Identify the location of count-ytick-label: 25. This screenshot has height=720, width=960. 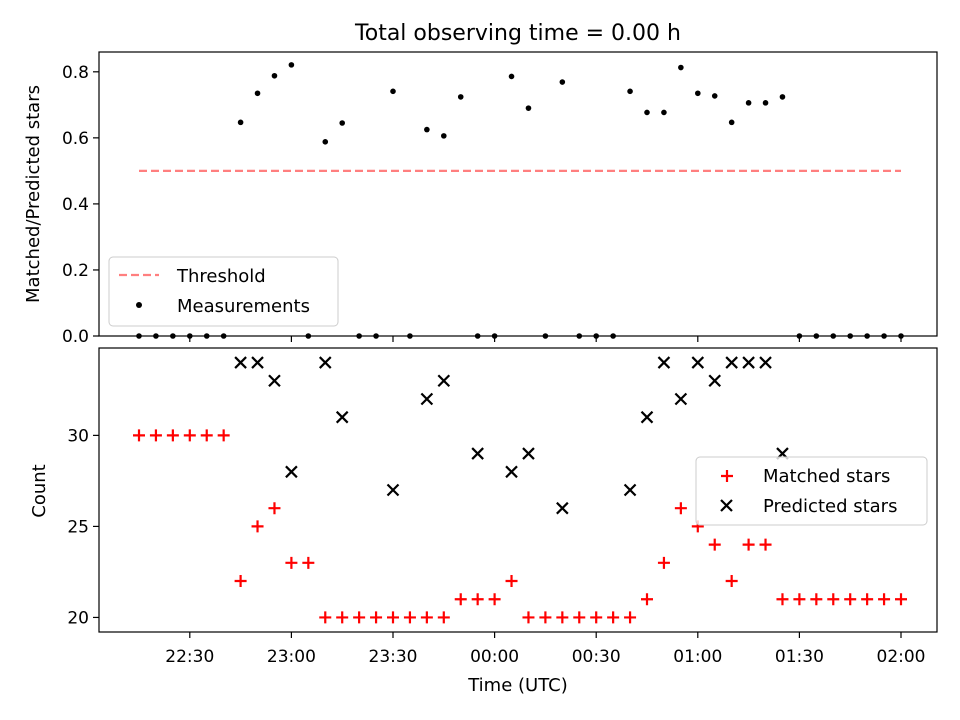
(78, 527).